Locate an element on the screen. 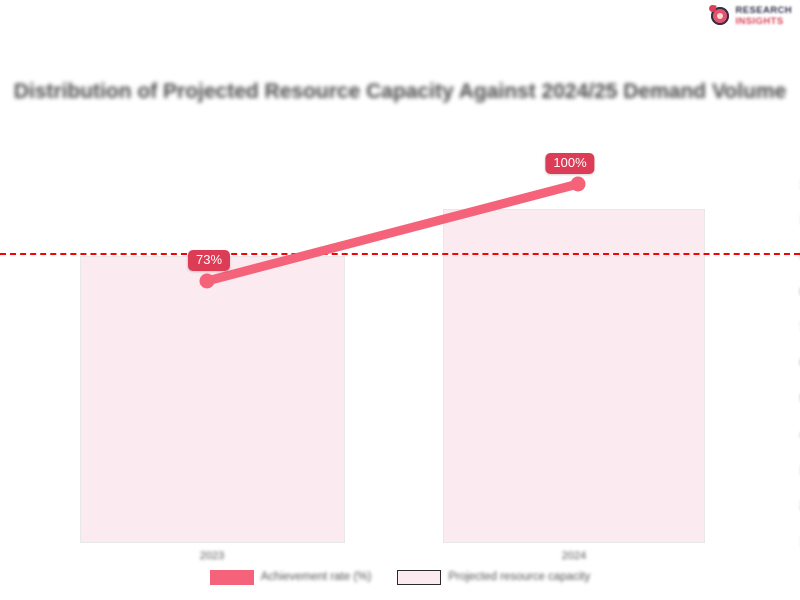 This screenshot has width=800, height=600. reference-line is located at coordinates (400, 254).